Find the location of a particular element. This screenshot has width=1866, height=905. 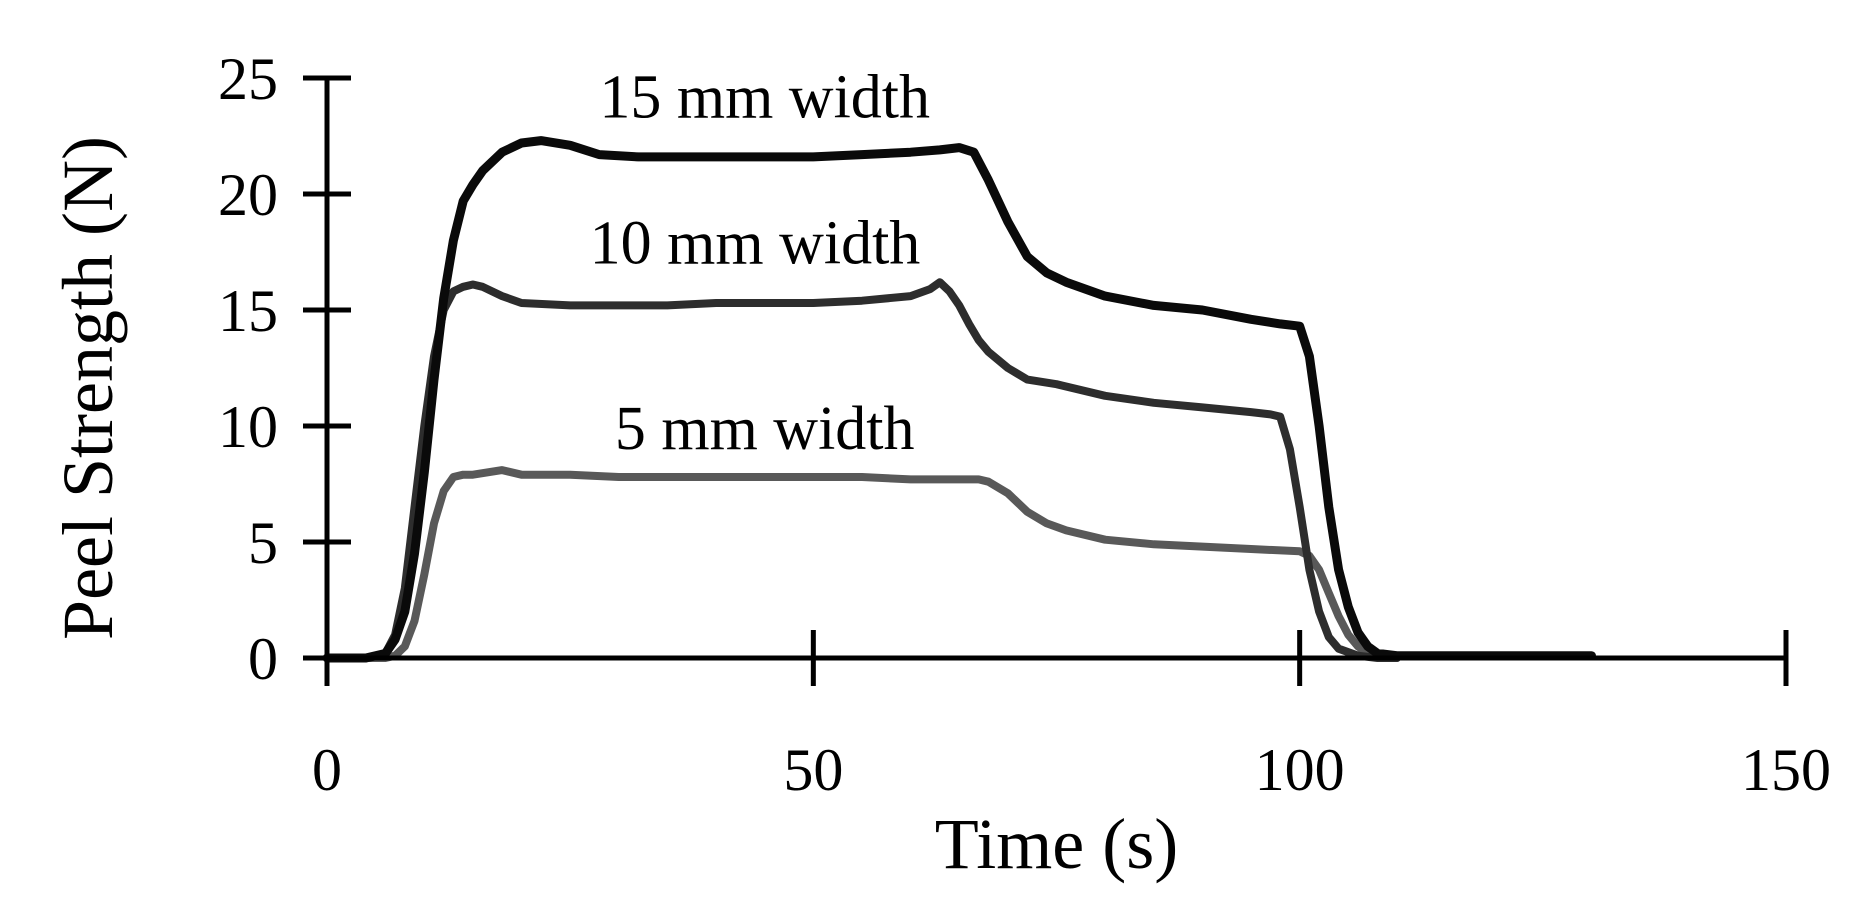

y-tick-label: 25 is located at coordinates (248, 79).